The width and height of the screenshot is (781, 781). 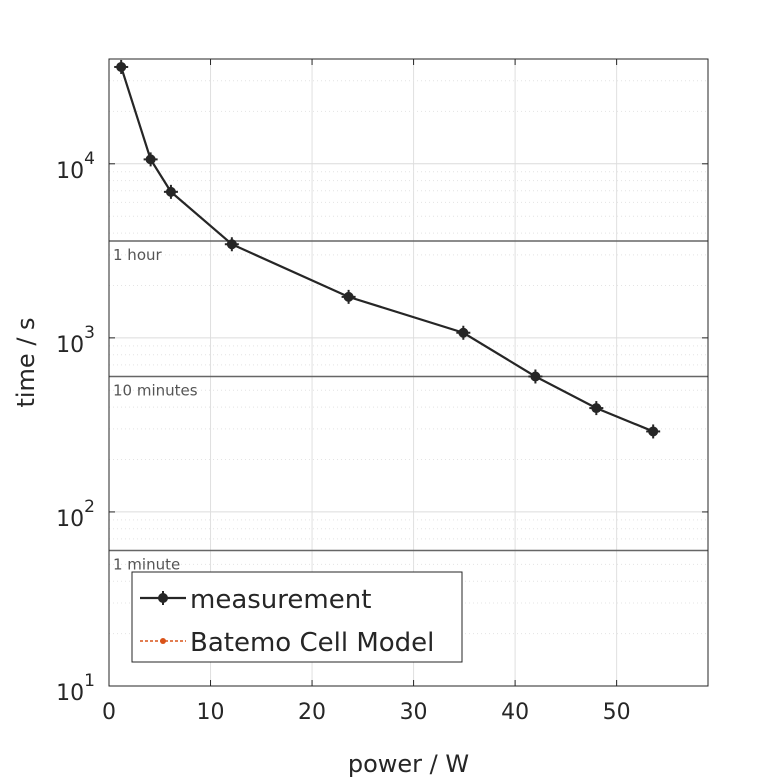 I want to click on reference-line-label: 10 minutes, so click(x=155, y=390).